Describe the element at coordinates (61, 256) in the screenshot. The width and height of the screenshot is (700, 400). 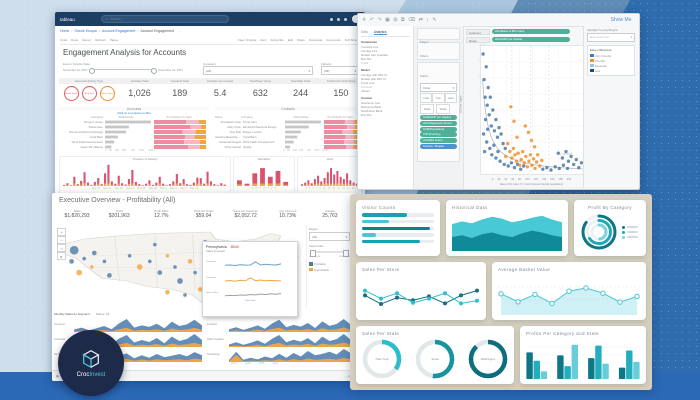
I see `pan-button: ▸` at that location.